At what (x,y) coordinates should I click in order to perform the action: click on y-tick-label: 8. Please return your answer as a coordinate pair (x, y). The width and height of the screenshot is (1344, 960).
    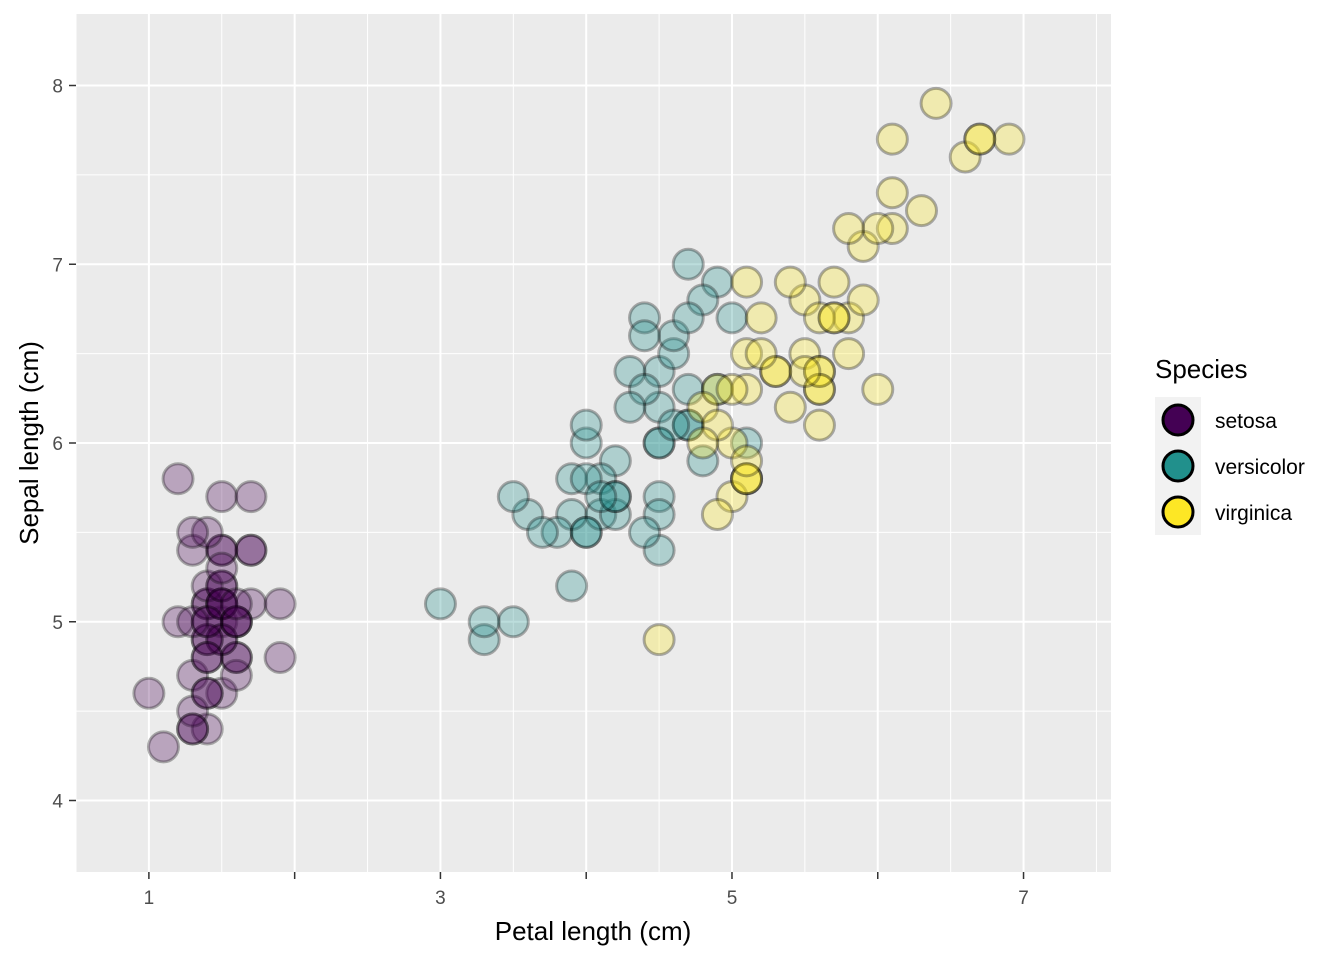
    Looking at the image, I should click on (57, 87).